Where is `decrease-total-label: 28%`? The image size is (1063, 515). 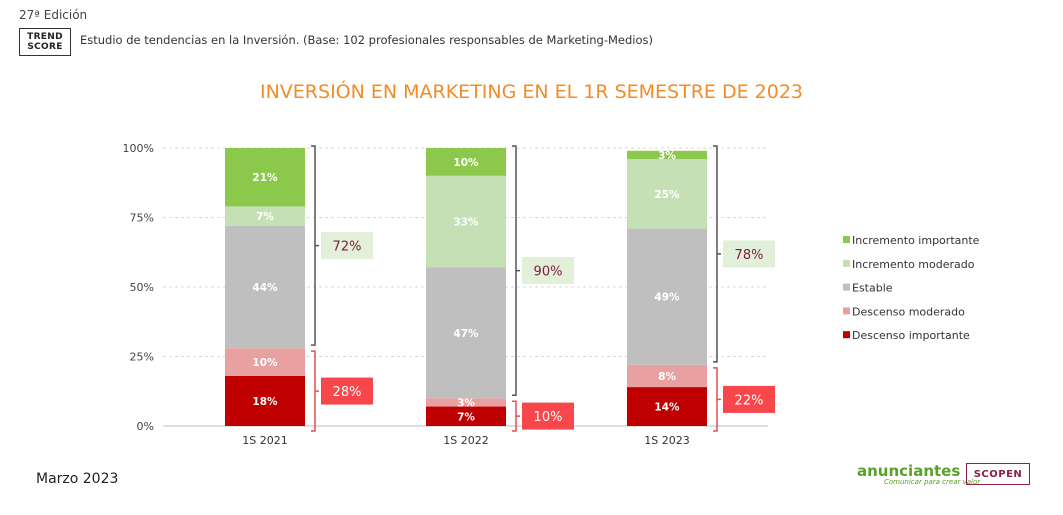
decrease-total-label: 28% is located at coordinates (347, 392).